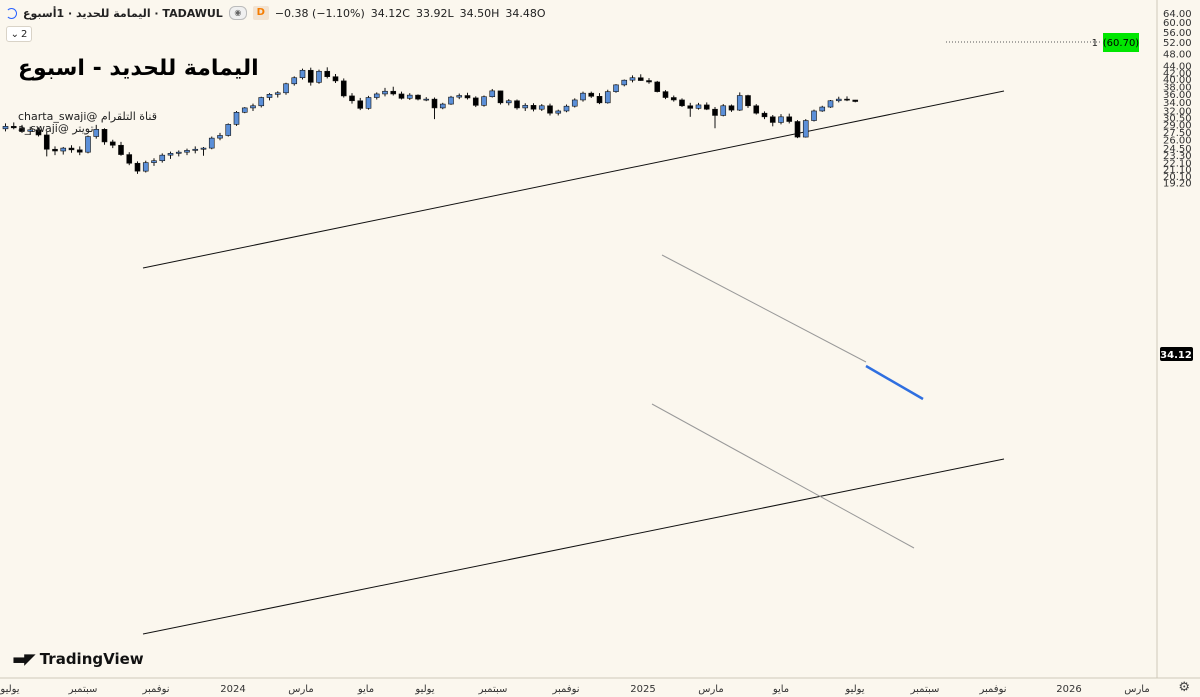 Image resolution: width=1200 pixels, height=697 pixels. What do you see at coordinates (1177, 33) in the screenshot?
I see `price-tick-label: 56.00` at bounding box center [1177, 33].